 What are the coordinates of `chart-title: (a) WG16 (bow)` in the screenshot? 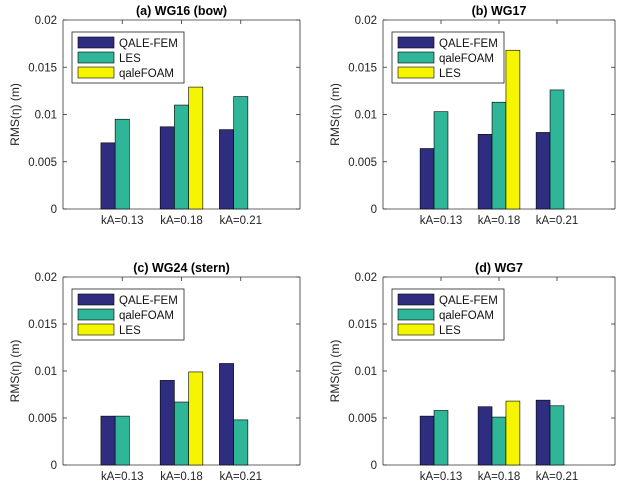 It's located at (181, 11).